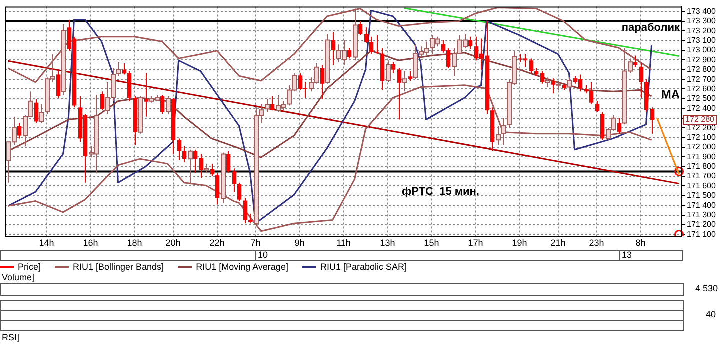 The image size is (720, 349). What do you see at coordinates (701, 31) in the screenshot?
I see `y-tick-label: 173 200` at bounding box center [701, 31].